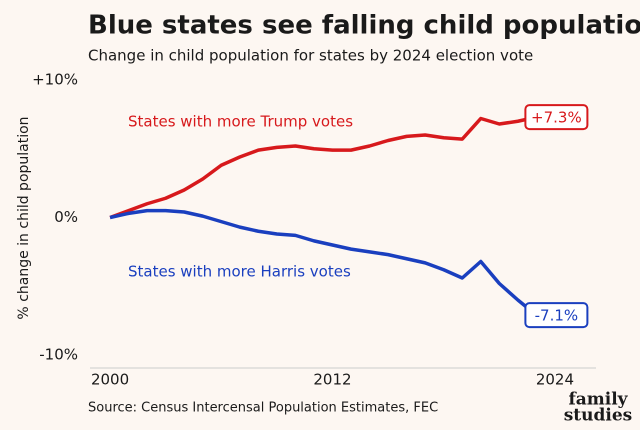 This screenshot has width=640, height=430. I want to click on x-tick-label: 2000, so click(110, 380).